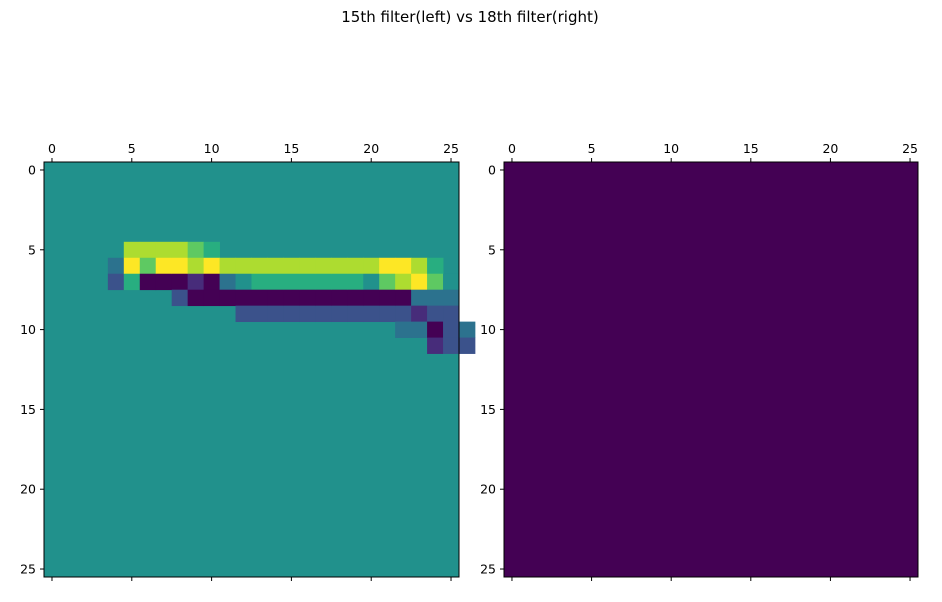 This screenshot has height=602, width=942. Describe the element at coordinates (28, 409) in the screenshot. I see `y-tick-label: 15` at that location.